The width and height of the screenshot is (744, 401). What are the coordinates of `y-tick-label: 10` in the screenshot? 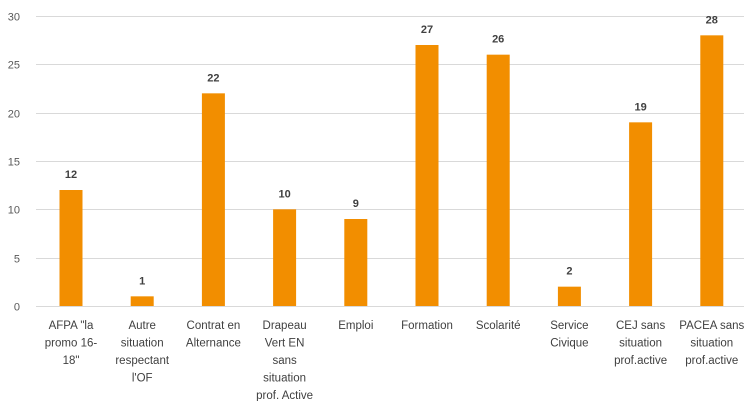 It's located at (14, 211).